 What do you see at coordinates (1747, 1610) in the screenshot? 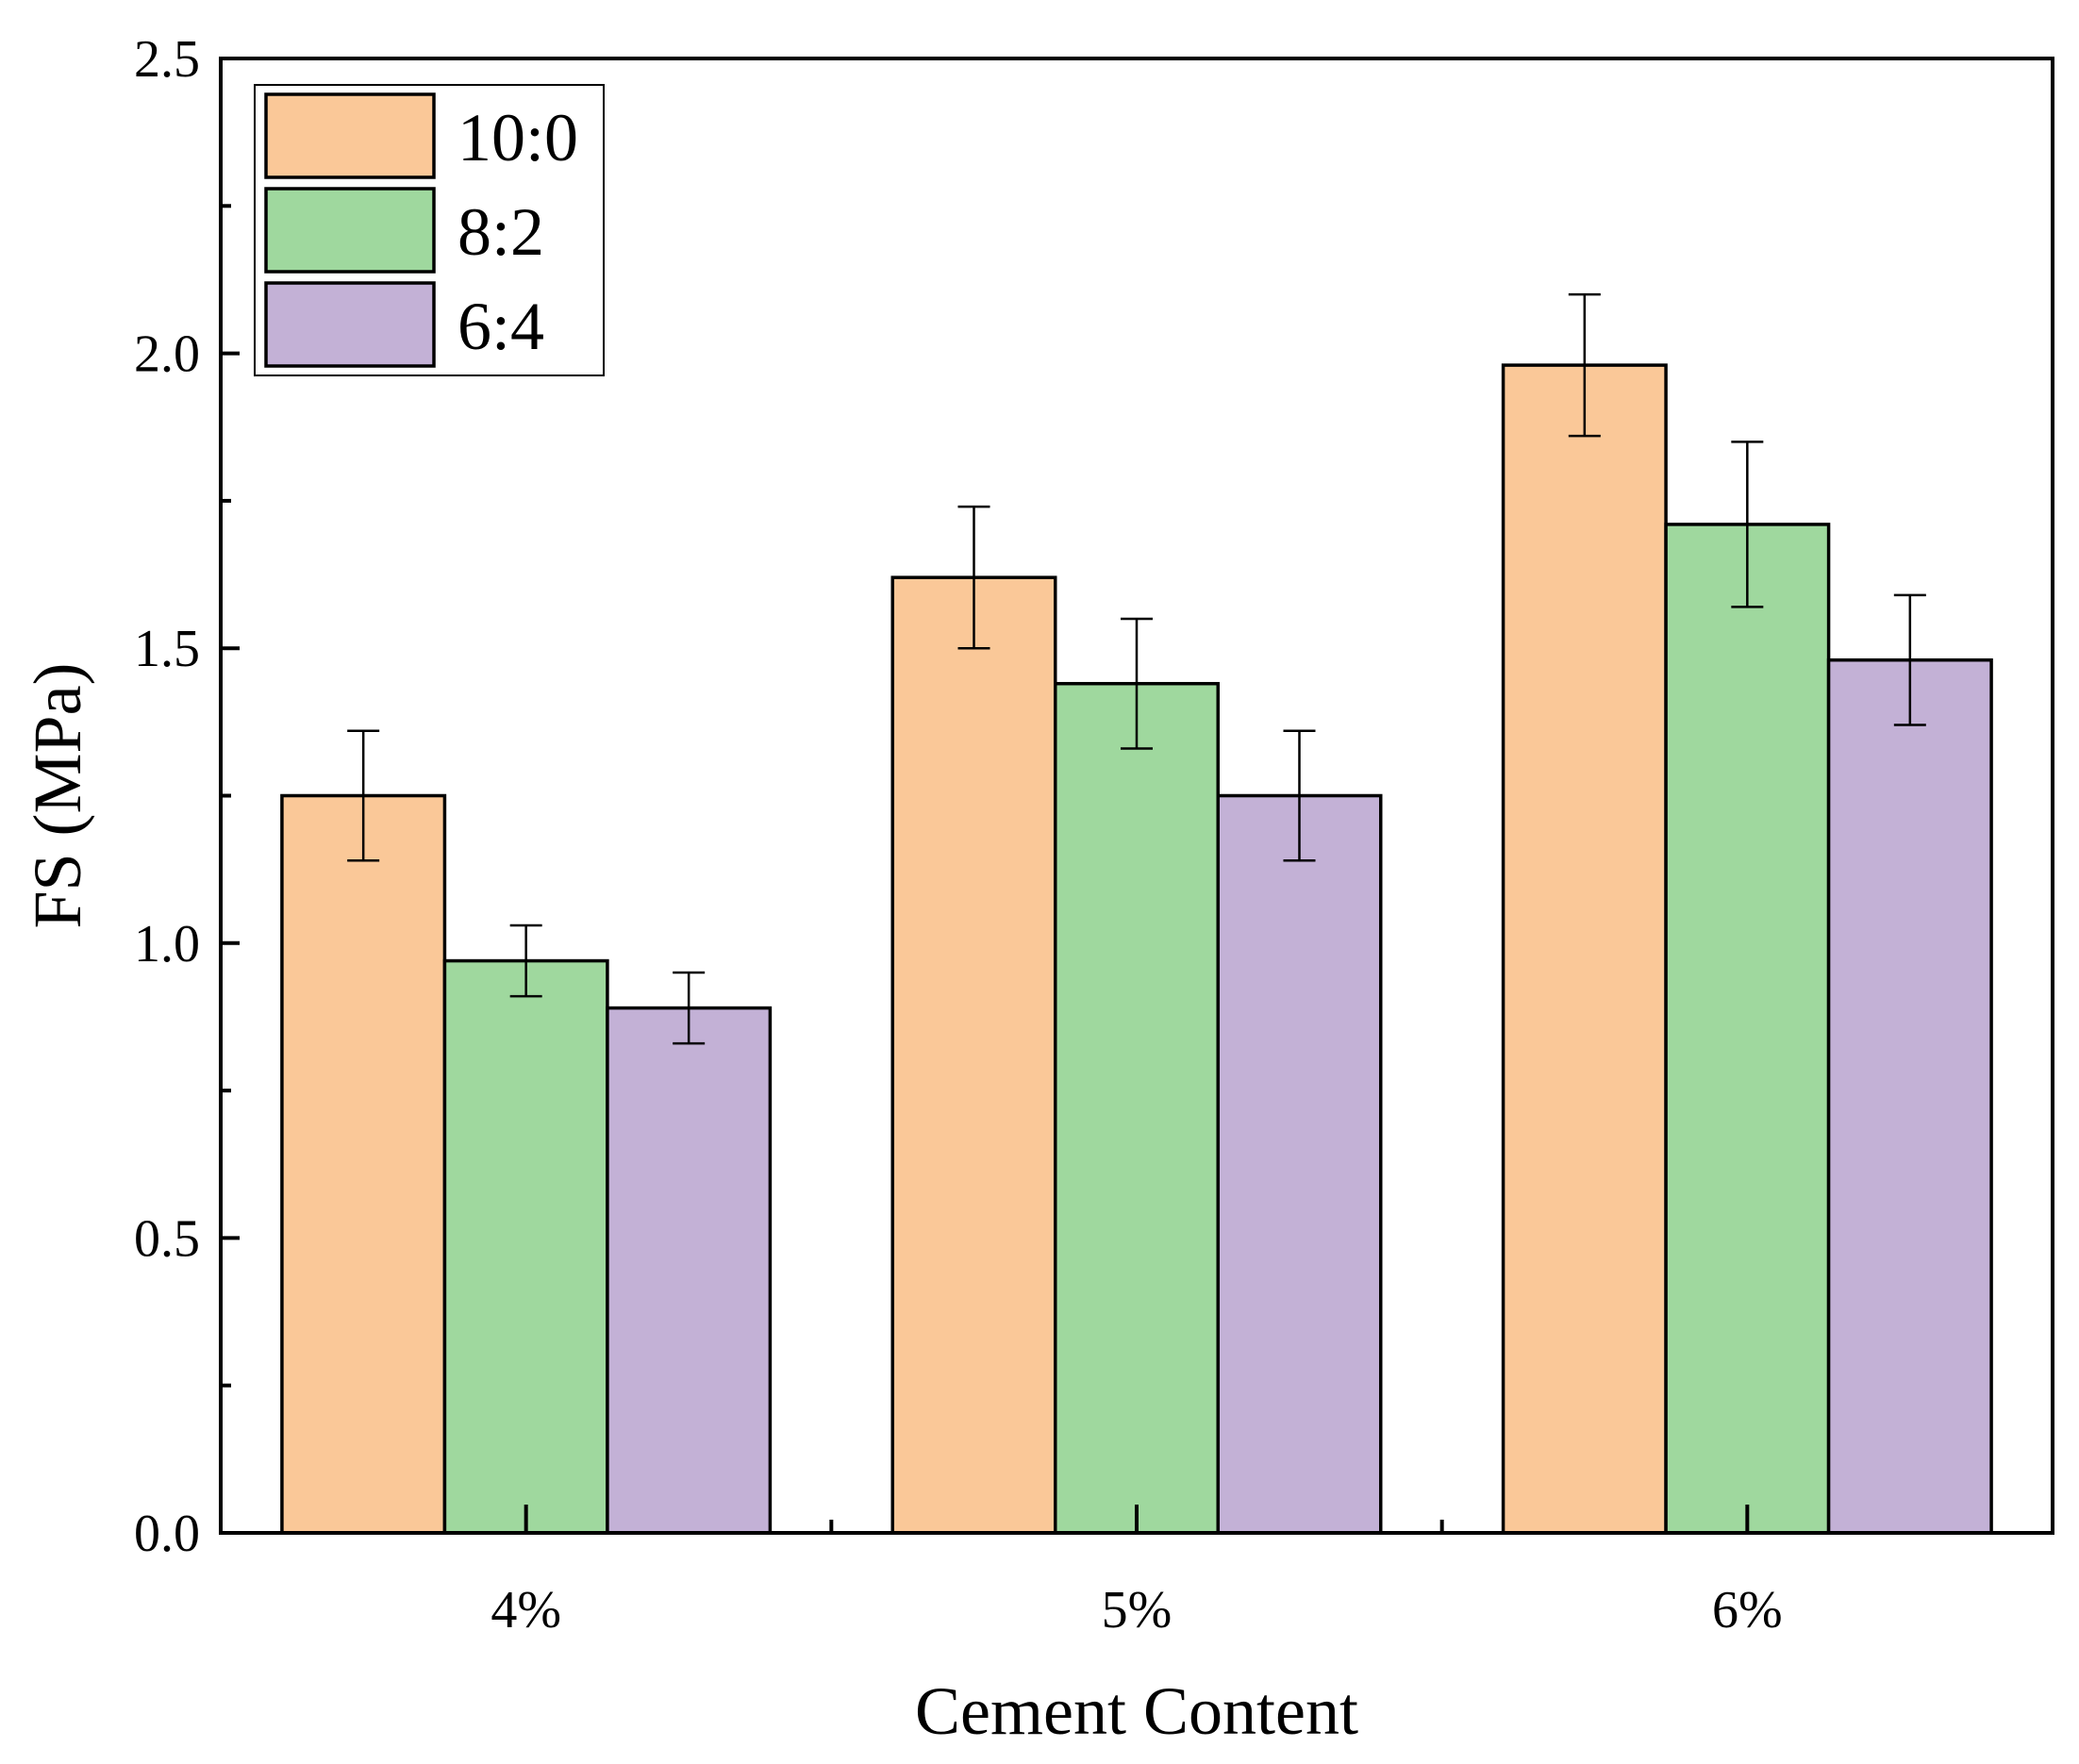
I see `x-tick-label: 6%` at bounding box center [1747, 1610].